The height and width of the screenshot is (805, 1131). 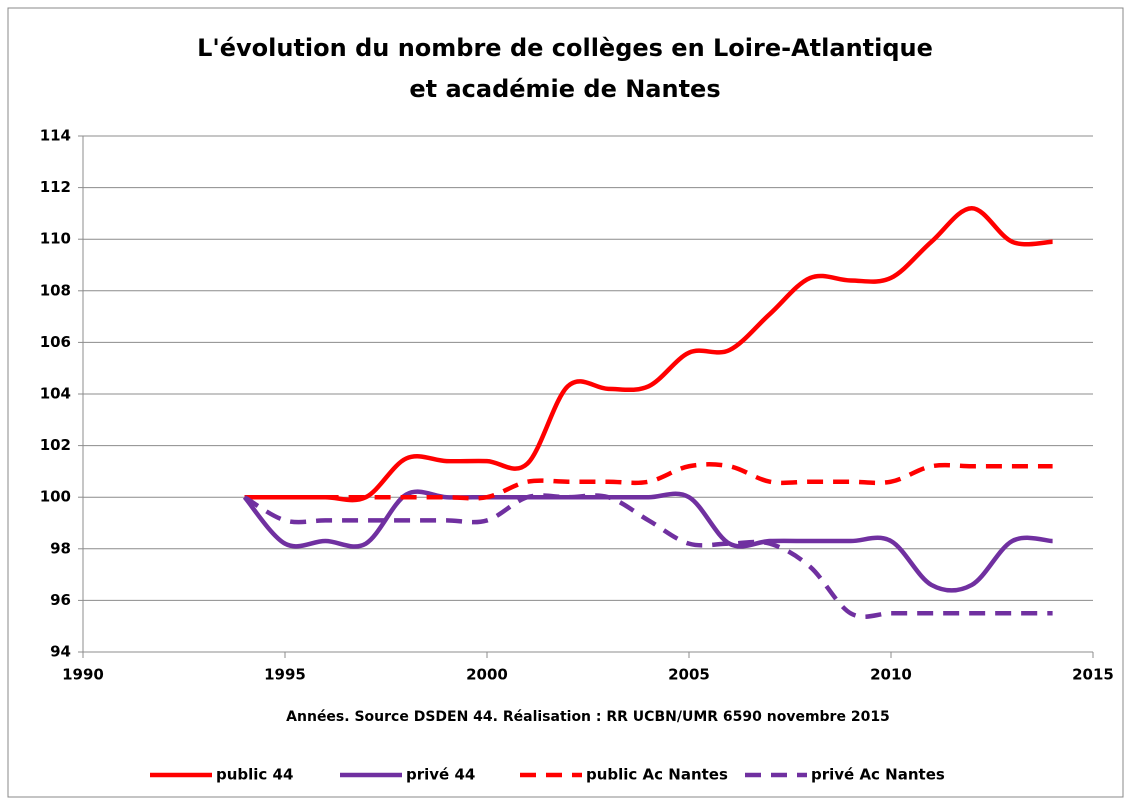 I want to click on x-tick-label: 2005, so click(x=689, y=675).